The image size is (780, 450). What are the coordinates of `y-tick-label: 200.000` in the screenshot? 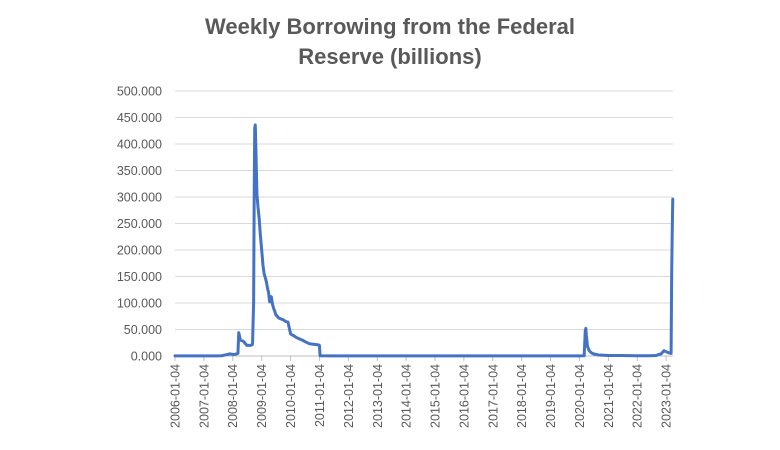 It's located at (139, 251).